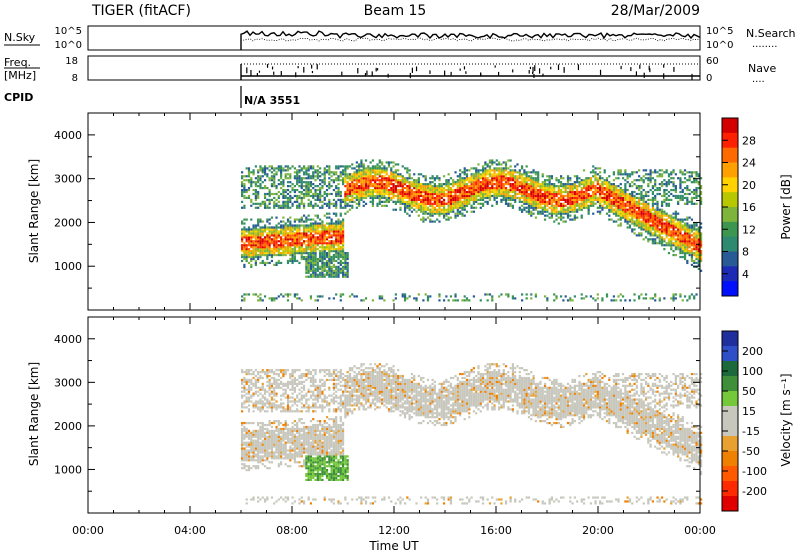 The height and width of the screenshot is (554, 800). Describe the element at coordinates (745, 274) in the screenshot. I see `colorbar-tick-label: 4` at that location.